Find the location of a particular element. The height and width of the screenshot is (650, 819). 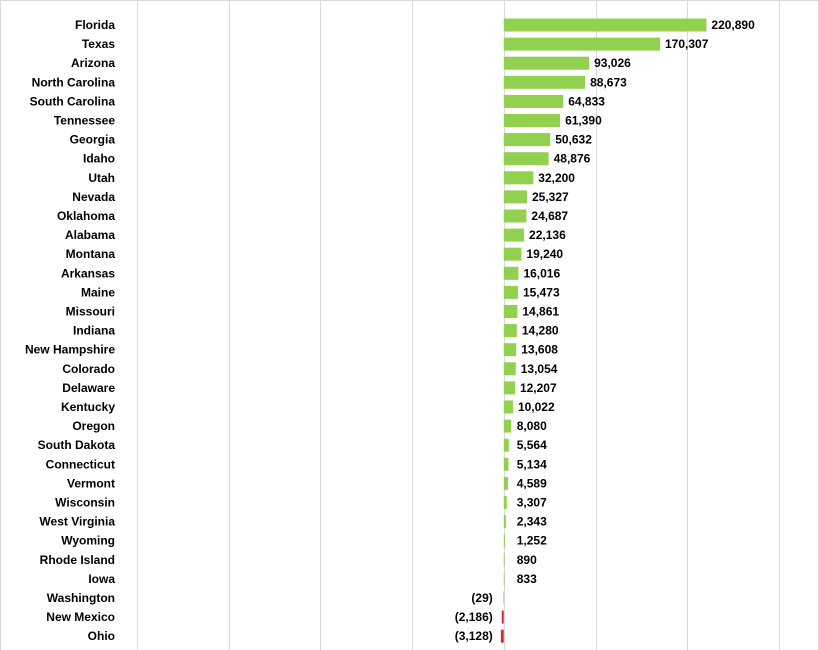

value-label-16: 14,280 is located at coordinates (540, 331).